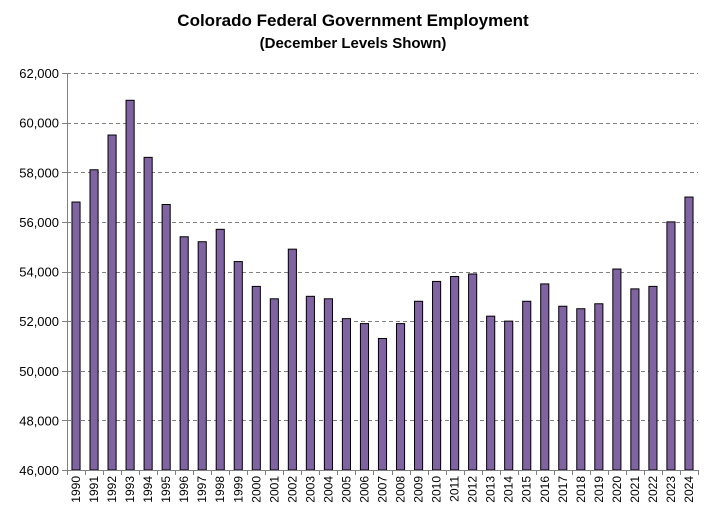 Image resolution: width=710 pixels, height=518 pixels. Describe the element at coordinates (509, 489) in the screenshot. I see `x-tick-label: 2014` at that location.